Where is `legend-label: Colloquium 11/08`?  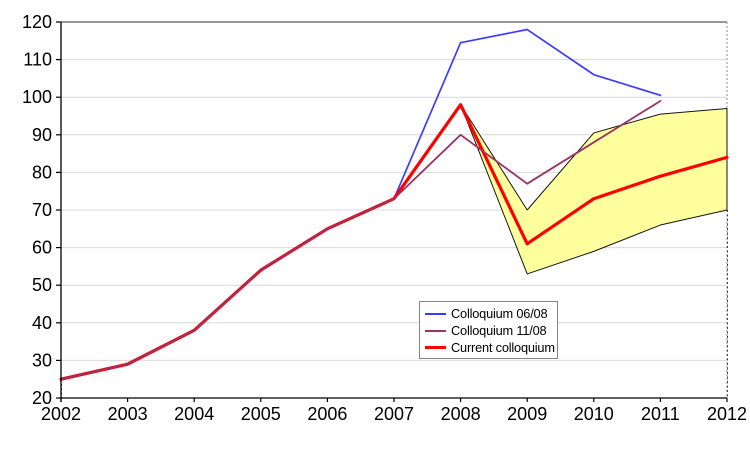
legend-label: Colloquium 11/08 is located at coordinates (499, 330).